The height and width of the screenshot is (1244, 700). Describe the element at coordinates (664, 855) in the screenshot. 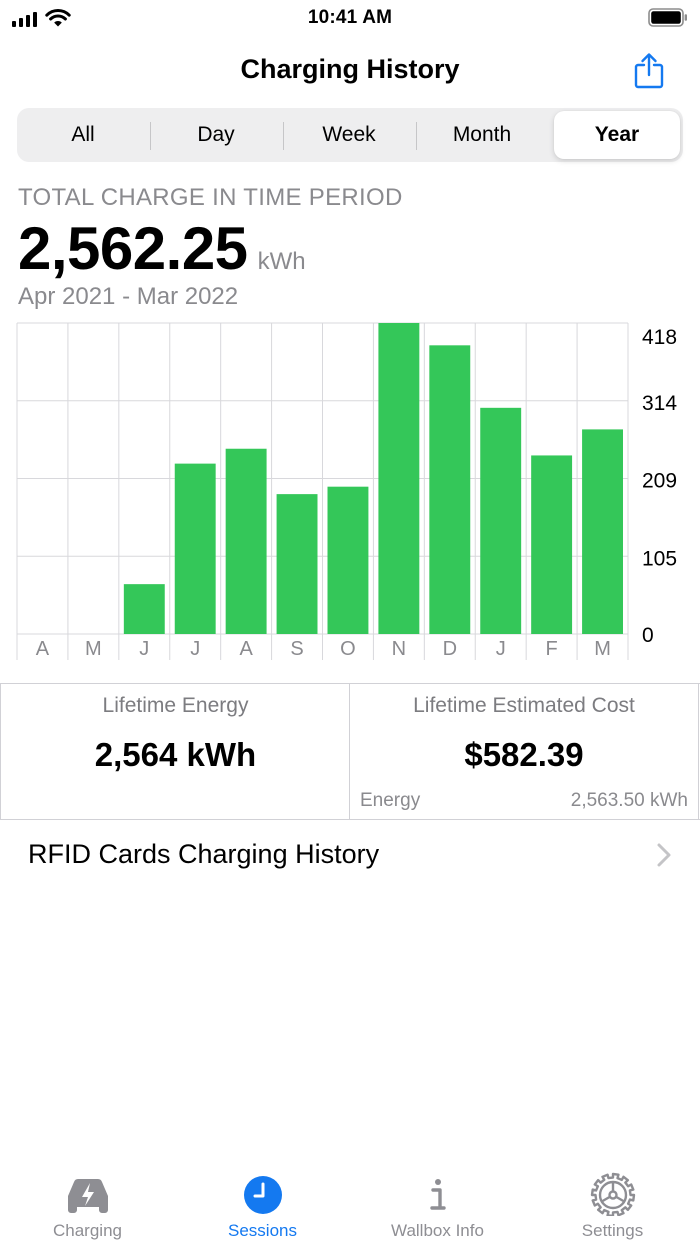

I see `chevron-right-icon` at that location.